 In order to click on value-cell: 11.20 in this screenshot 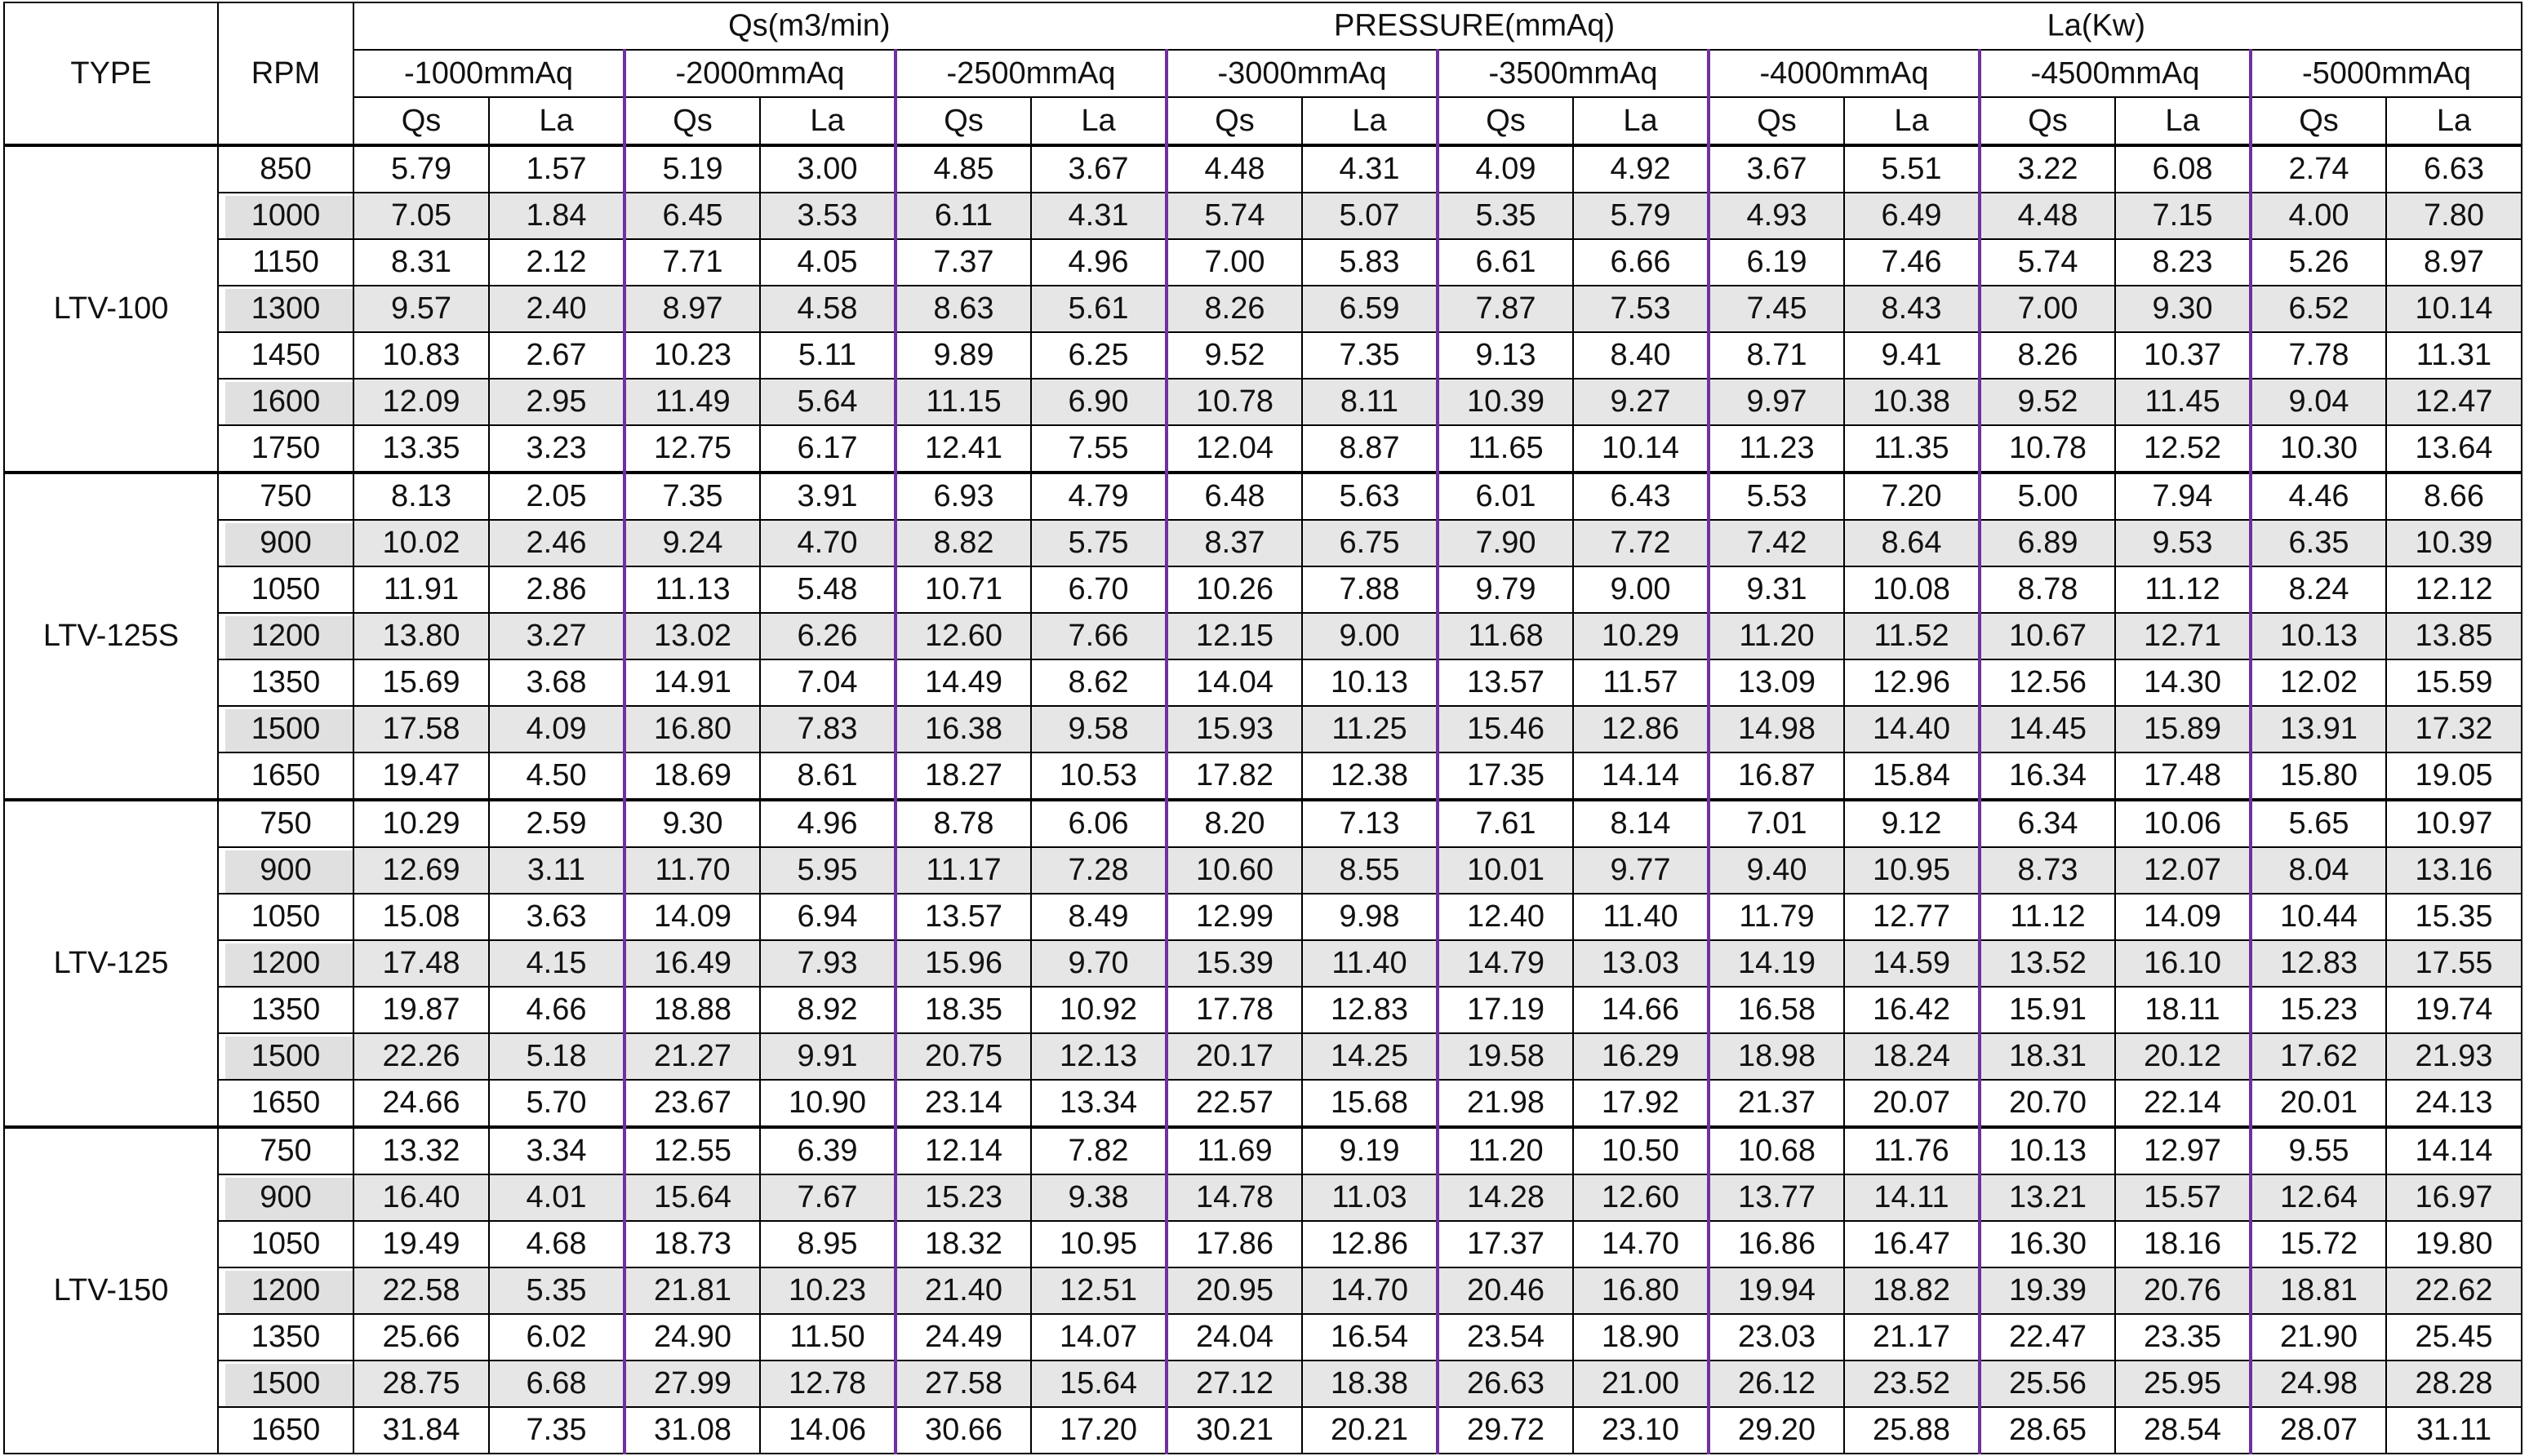, I will do `click(1505, 1150)`.